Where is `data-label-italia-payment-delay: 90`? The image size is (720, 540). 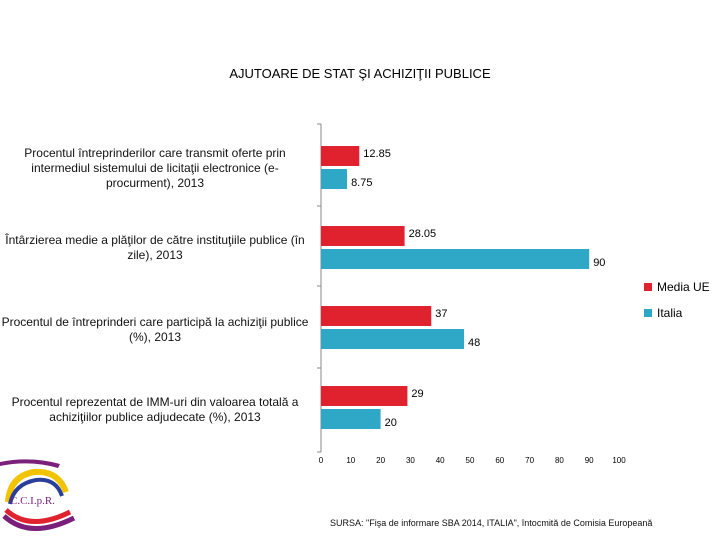 data-label-italia-payment-delay: 90 is located at coordinates (599, 263).